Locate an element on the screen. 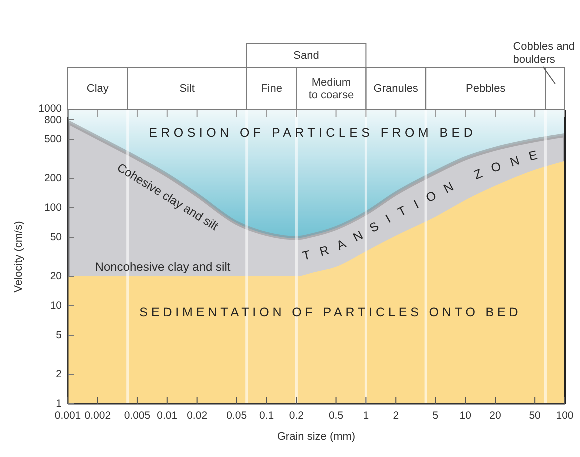 The width and height of the screenshot is (580, 457). y-axis-title: Velocity (cm/s) is located at coordinates (19, 257).